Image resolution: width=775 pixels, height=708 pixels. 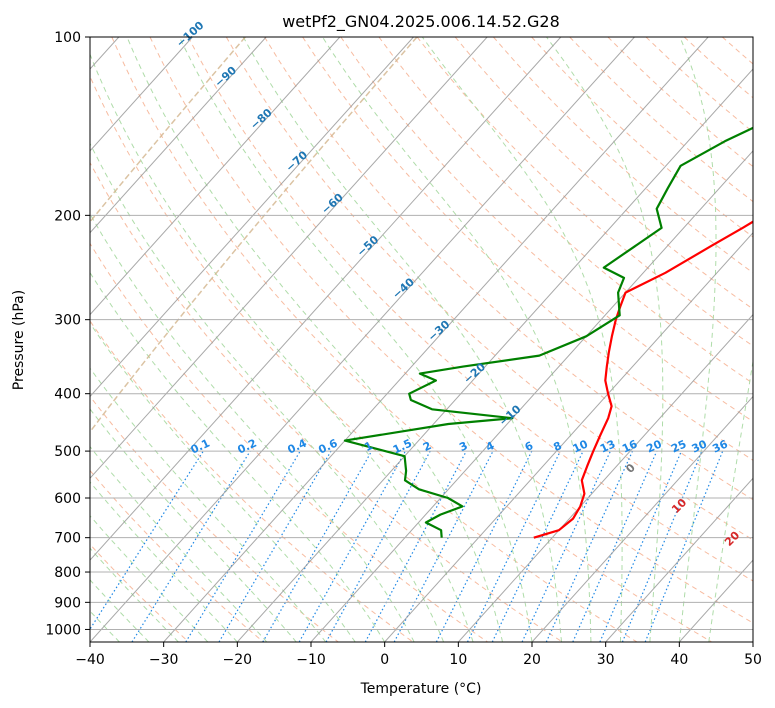 What do you see at coordinates (753, 660) in the screenshot?
I see `x-tick-label: 50` at bounding box center [753, 660].